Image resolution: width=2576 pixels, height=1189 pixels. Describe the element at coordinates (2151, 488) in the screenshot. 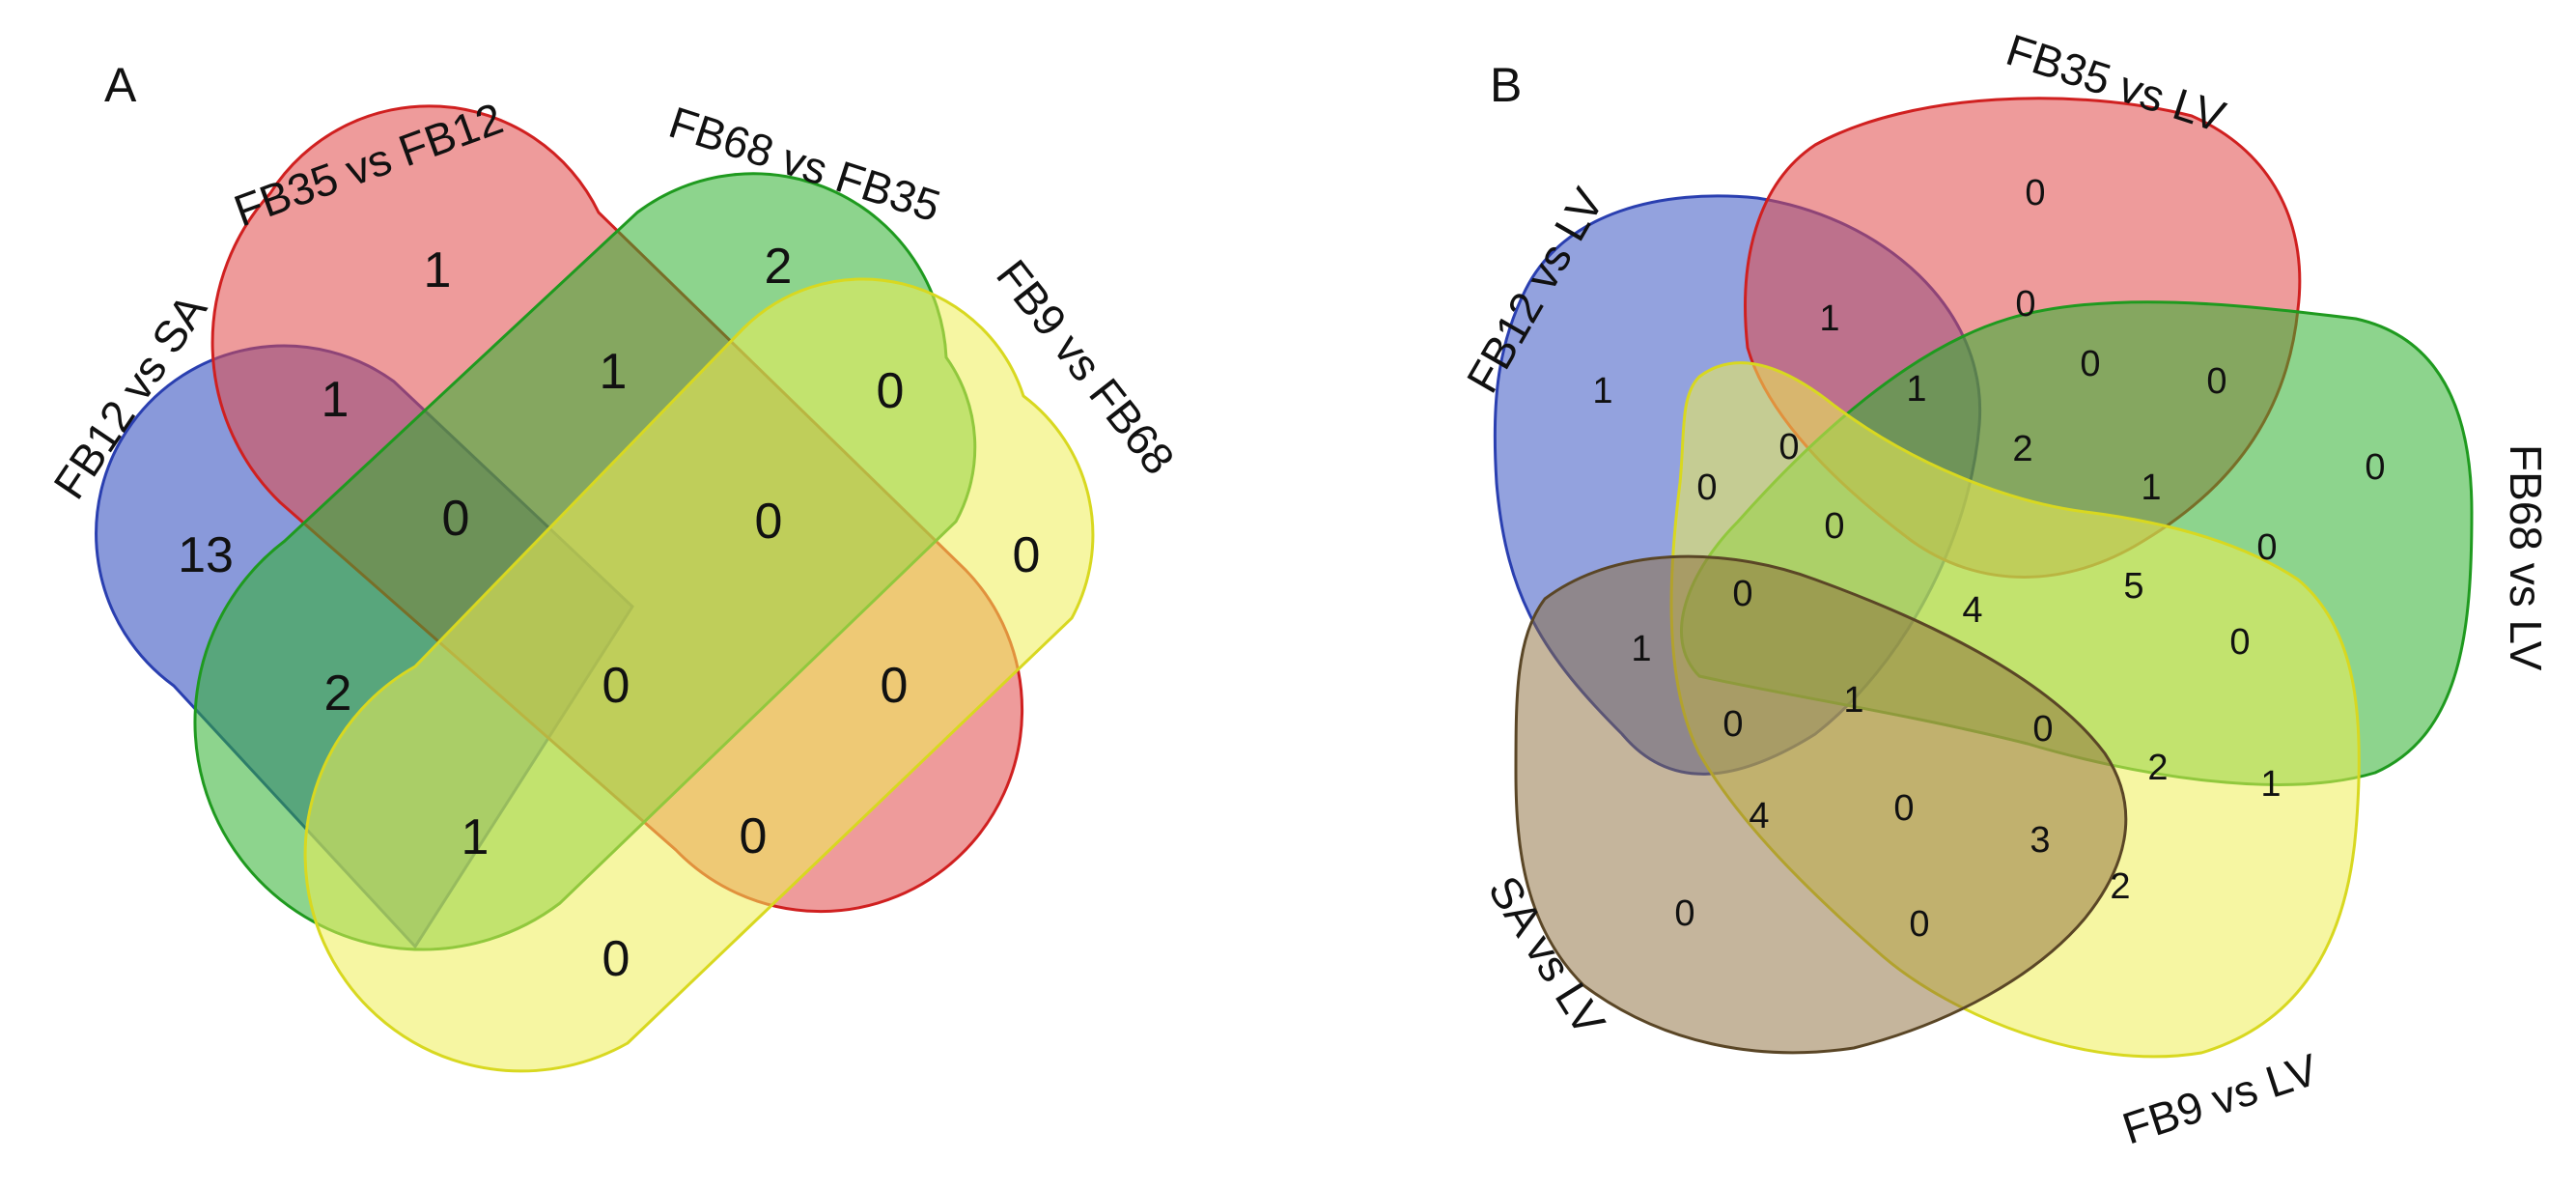

I see `count-b-r09: 1` at that location.